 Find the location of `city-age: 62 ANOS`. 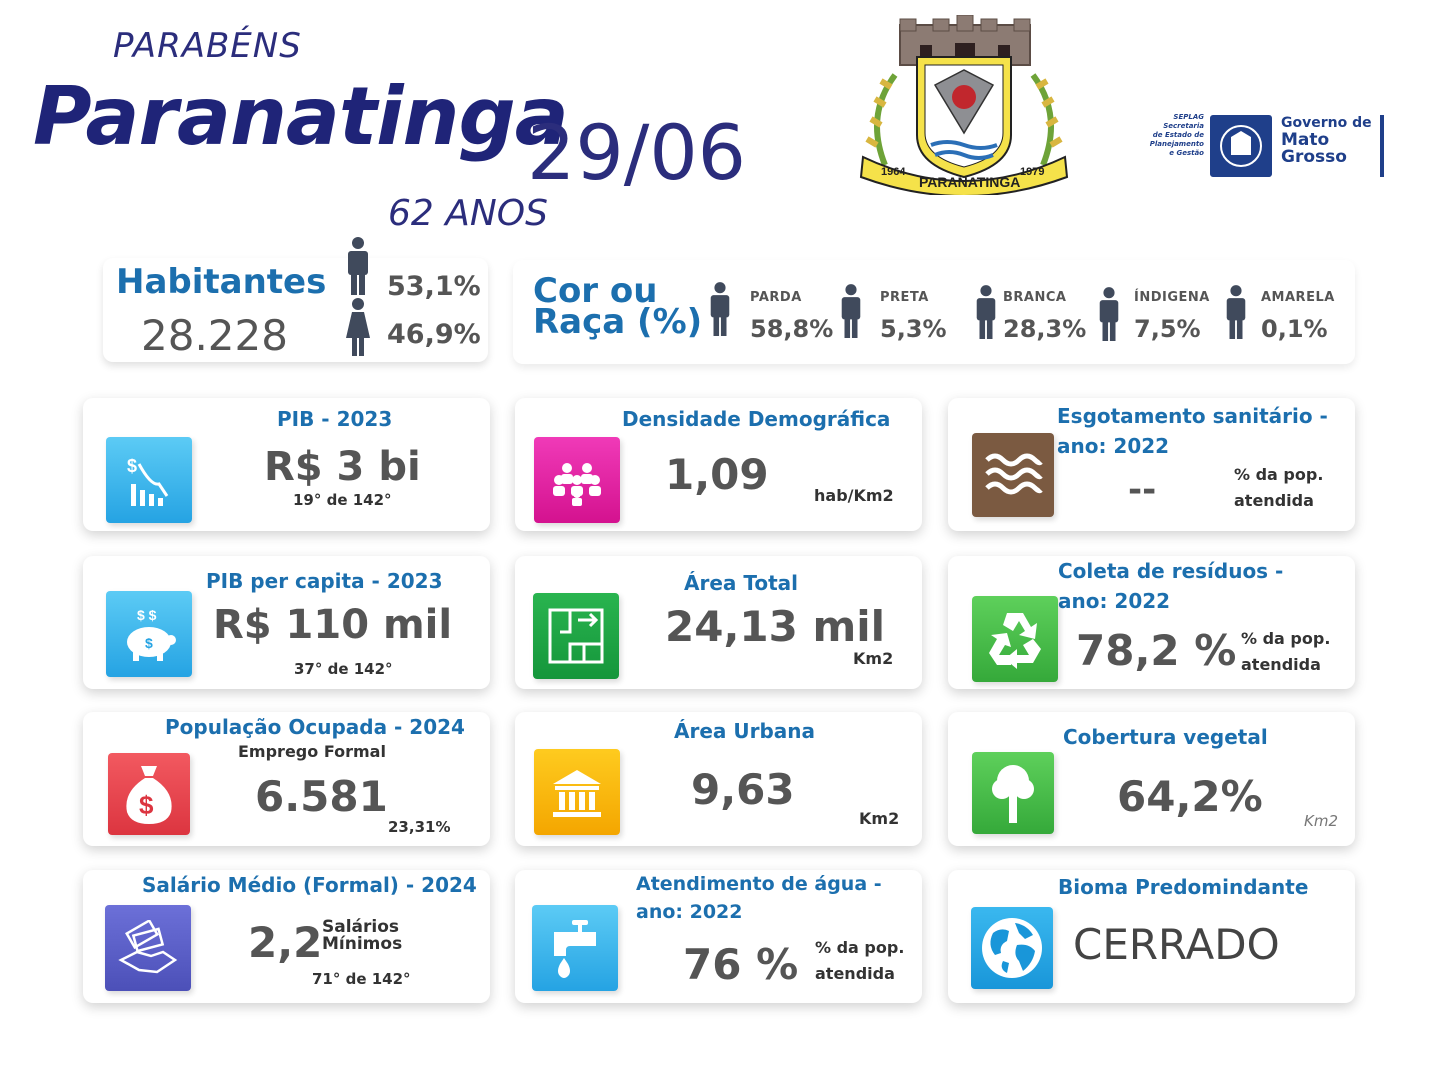

city-age: 62 ANOS is located at coordinates (468, 213).